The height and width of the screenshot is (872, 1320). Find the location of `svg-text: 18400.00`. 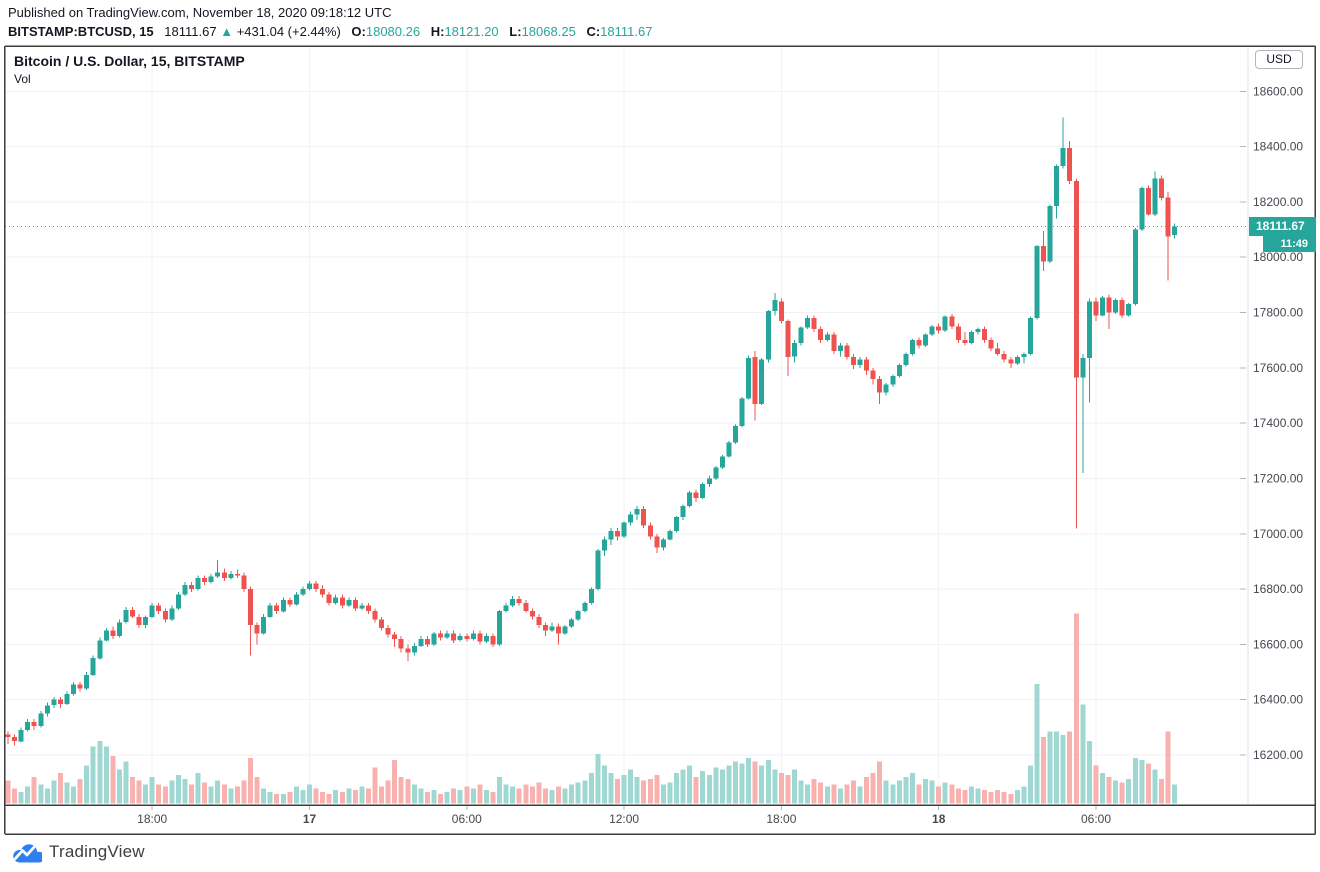

svg-text: 18400.00 is located at coordinates (1278, 147).